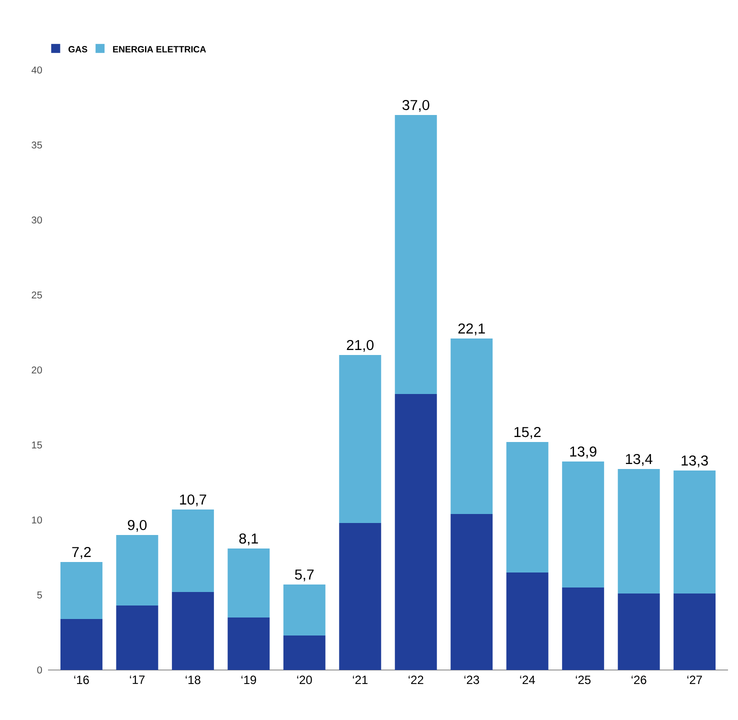  I want to click on x-tick-label: ‘18, so click(193, 680).